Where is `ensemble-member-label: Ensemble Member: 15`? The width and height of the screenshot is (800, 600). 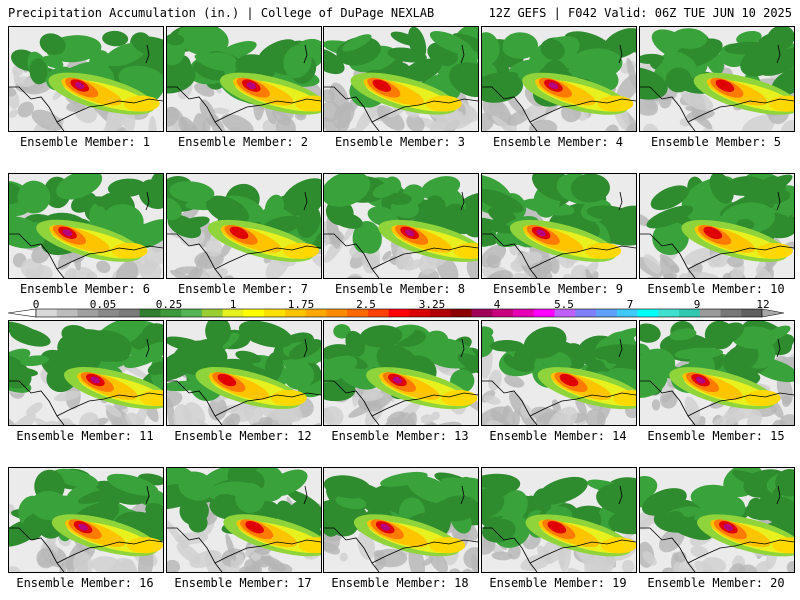 ensemble-member-label: Ensemble Member: 15 is located at coordinates (716, 436).